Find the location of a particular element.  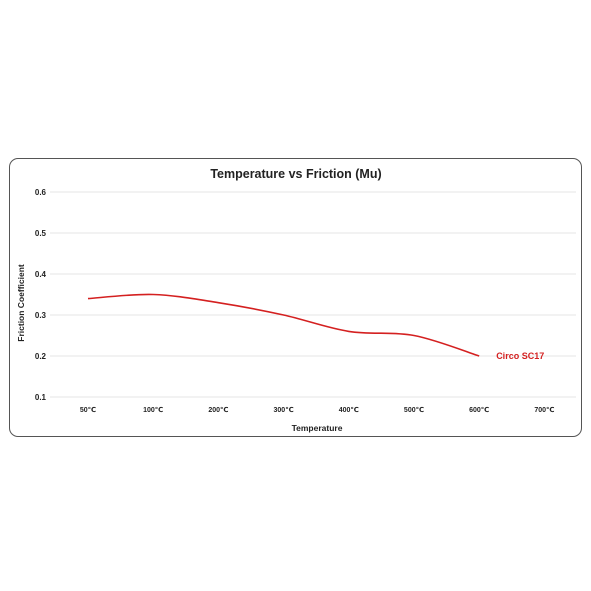

x-tick-label: 700℃ is located at coordinates (544, 410).